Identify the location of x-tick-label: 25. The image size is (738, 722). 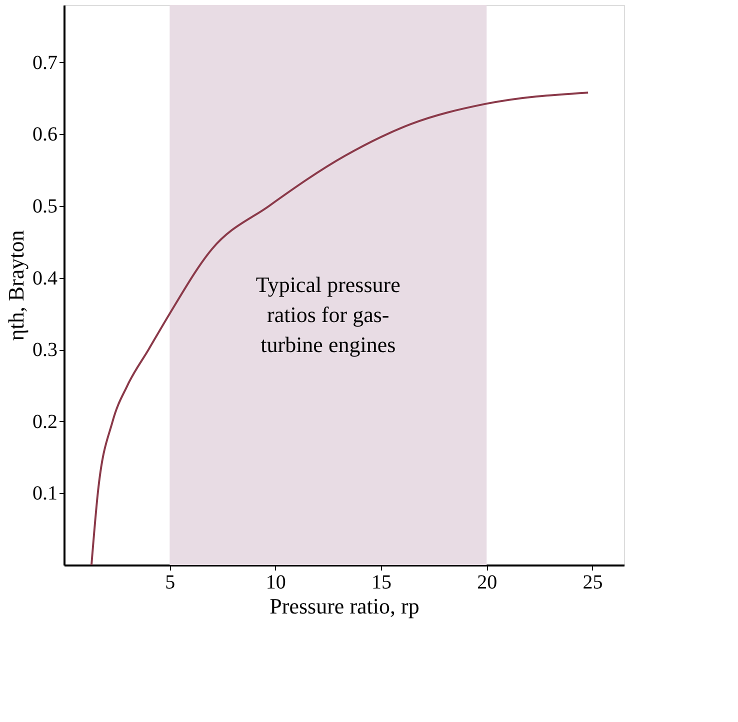
(592, 583).